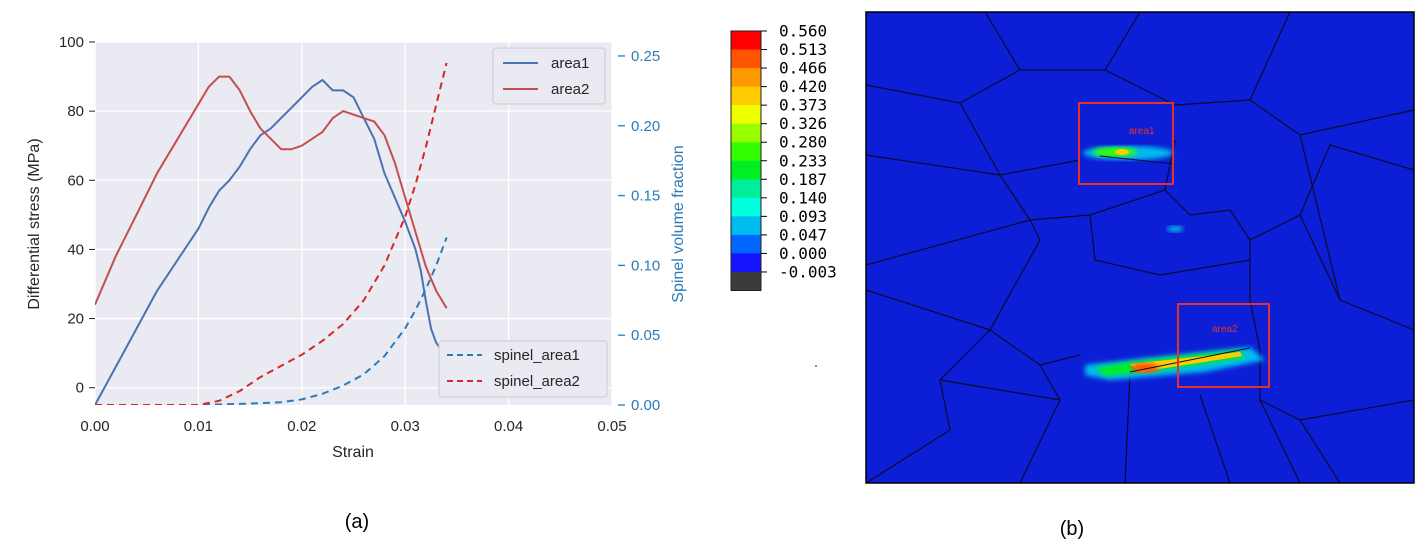 This screenshot has width=1428, height=551. What do you see at coordinates (803, 142) in the screenshot?
I see `colorbar-label: 0.280` at bounding box center [803, 142].